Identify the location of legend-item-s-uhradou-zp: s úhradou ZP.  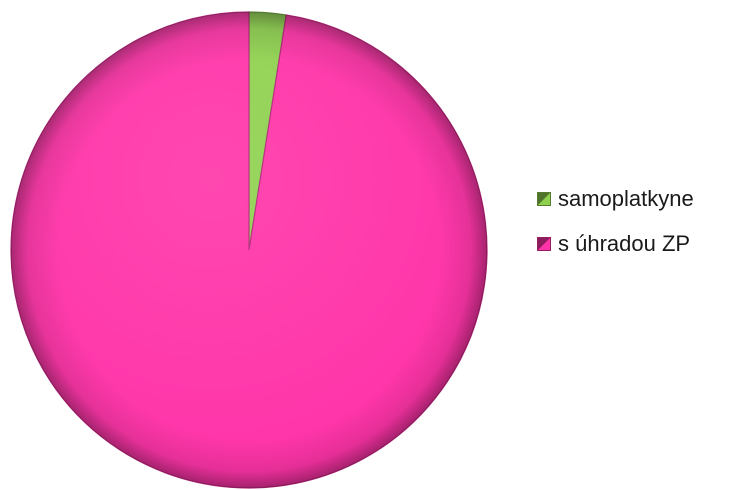
(615, 244).